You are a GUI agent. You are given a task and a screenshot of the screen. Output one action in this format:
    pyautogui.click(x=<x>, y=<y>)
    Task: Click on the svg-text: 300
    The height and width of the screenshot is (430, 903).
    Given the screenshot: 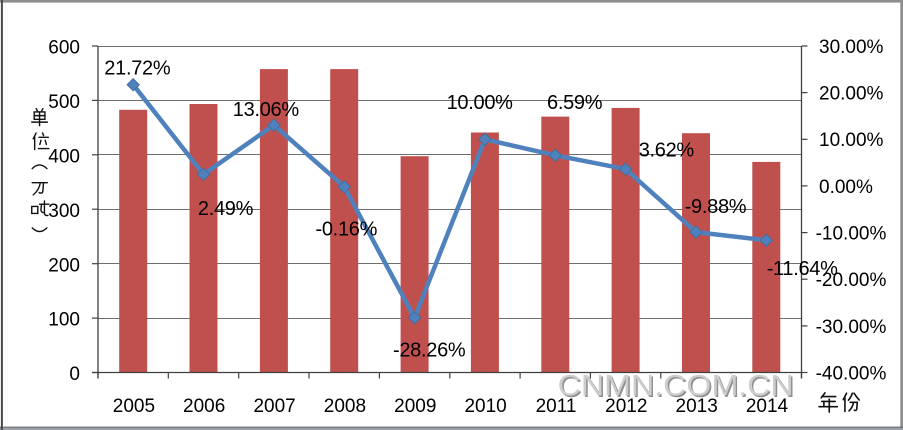 What is the action you would take?
    pyautogui.click(x=64, y=211)
    